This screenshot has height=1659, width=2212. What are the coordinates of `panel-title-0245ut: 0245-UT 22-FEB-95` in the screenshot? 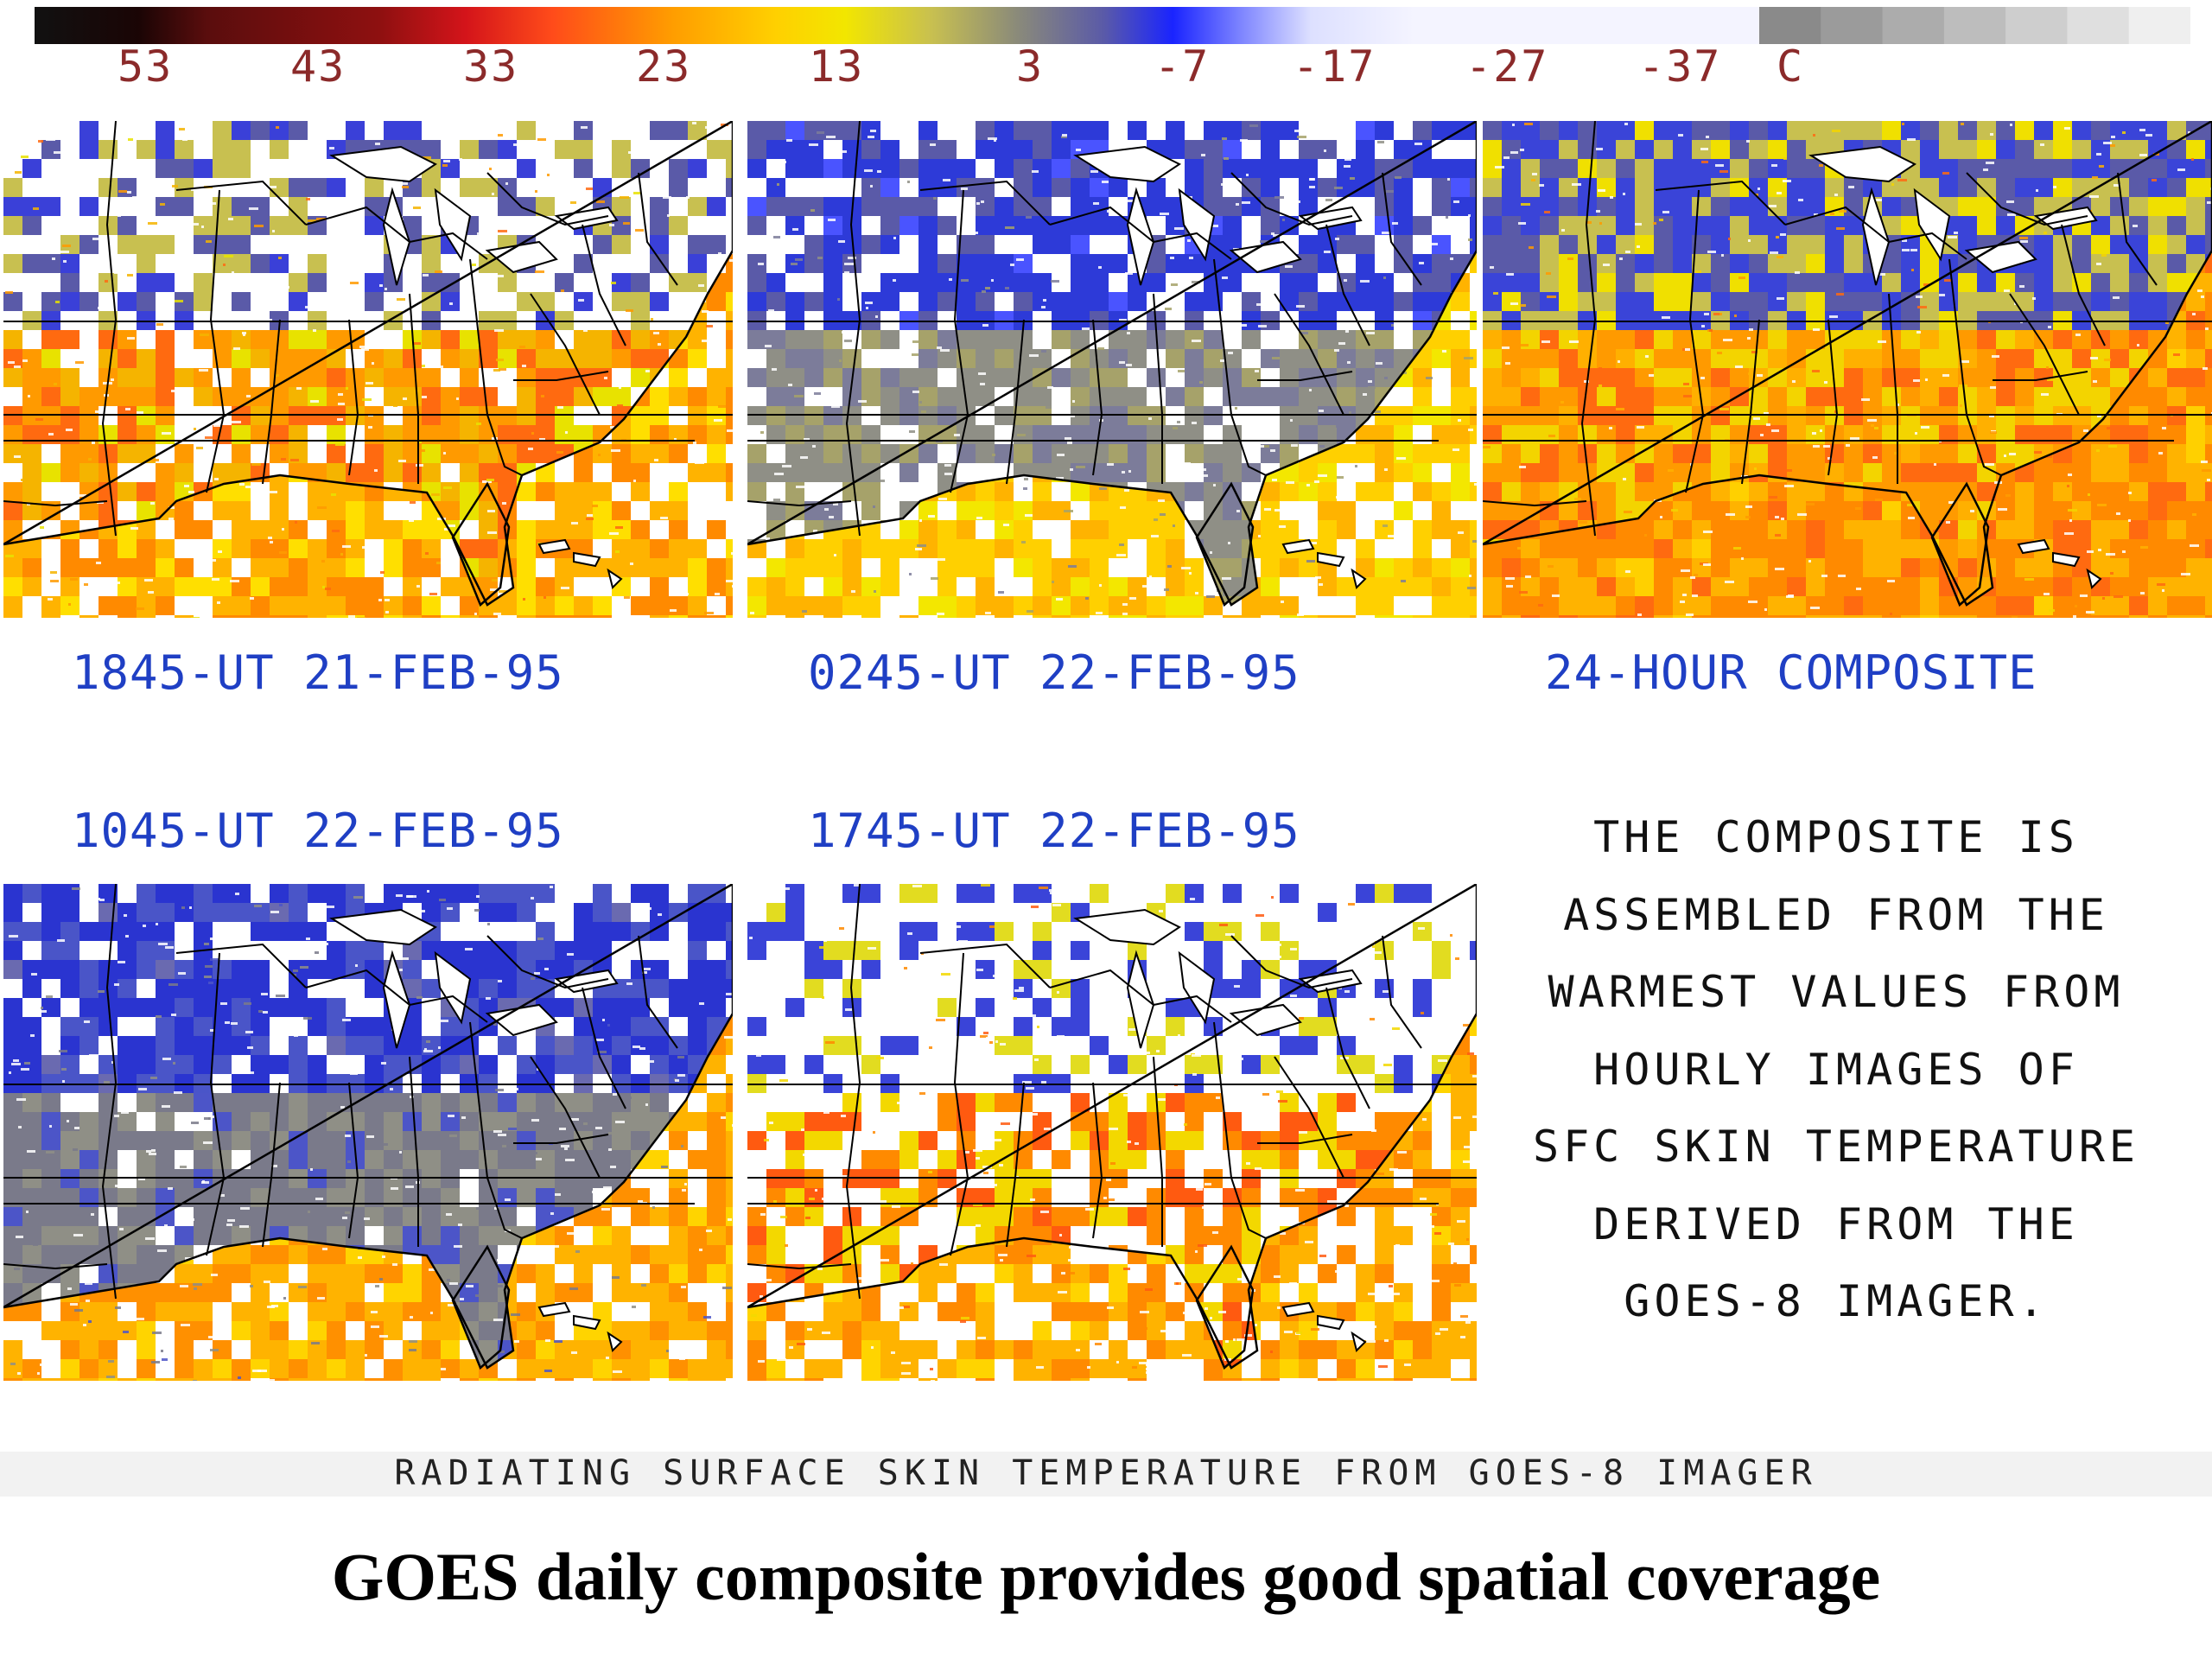 It's located at (1054, 672).